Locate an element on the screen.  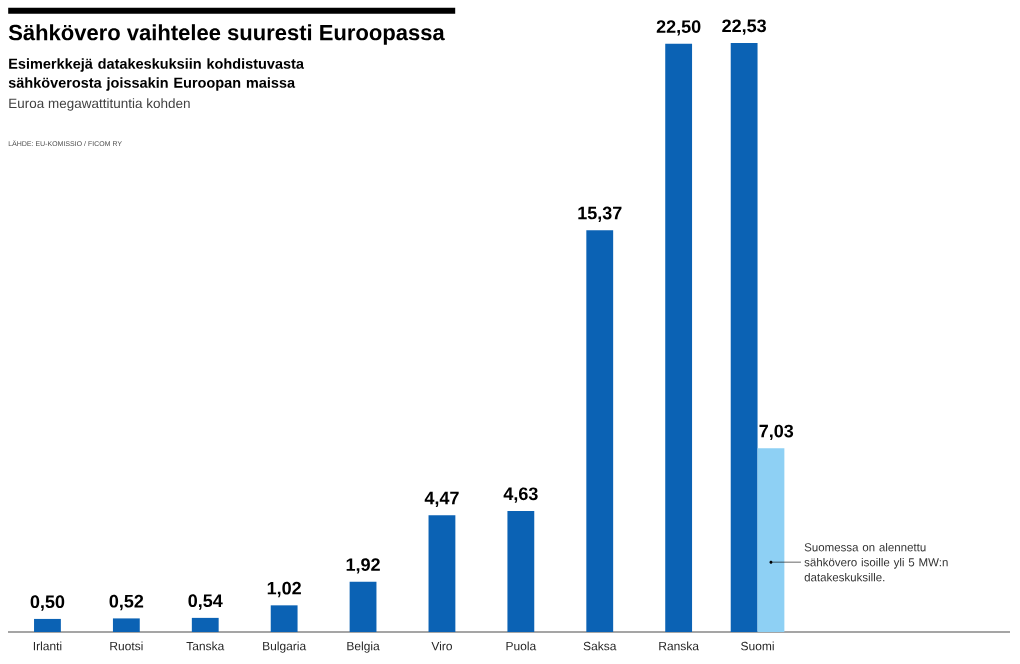
x-tick-label: Puola is located at coordinates (521, 646).